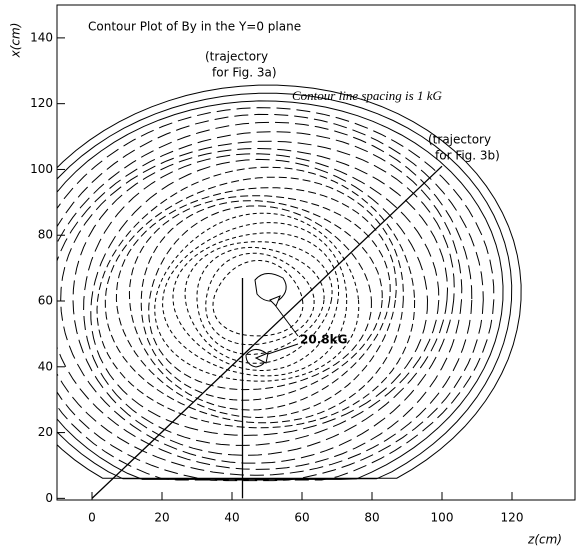 This screenshot has height=550, width=580. I want to click on peak-arrowheads, so click(267, 329).